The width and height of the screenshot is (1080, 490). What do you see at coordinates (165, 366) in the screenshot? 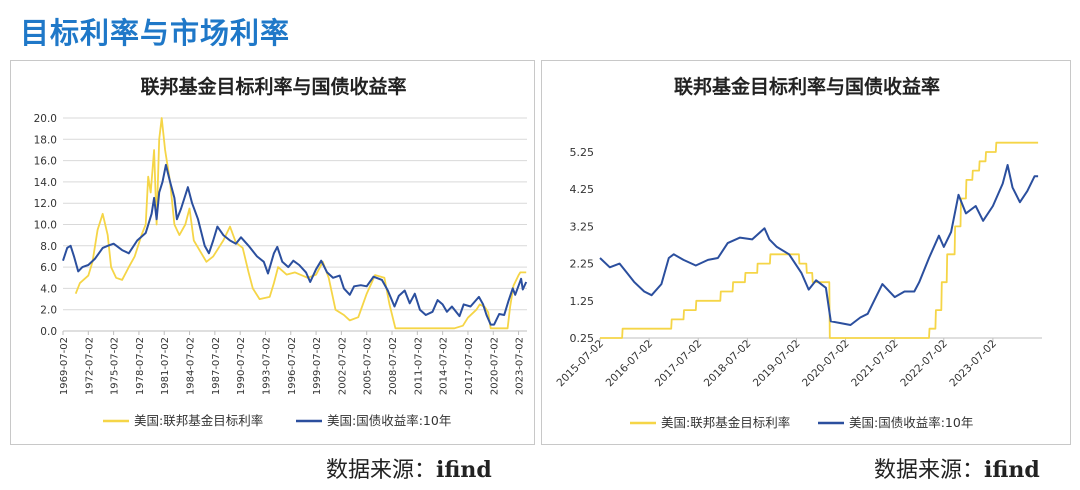
I see `x-tick-label: 1981-07-02` at bounding box center [165, 366].